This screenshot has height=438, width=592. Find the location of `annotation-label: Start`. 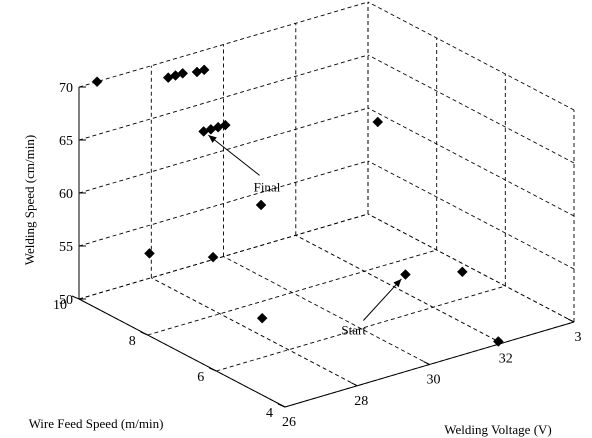

annotation-label: Start is located at coordinates (353, 330).